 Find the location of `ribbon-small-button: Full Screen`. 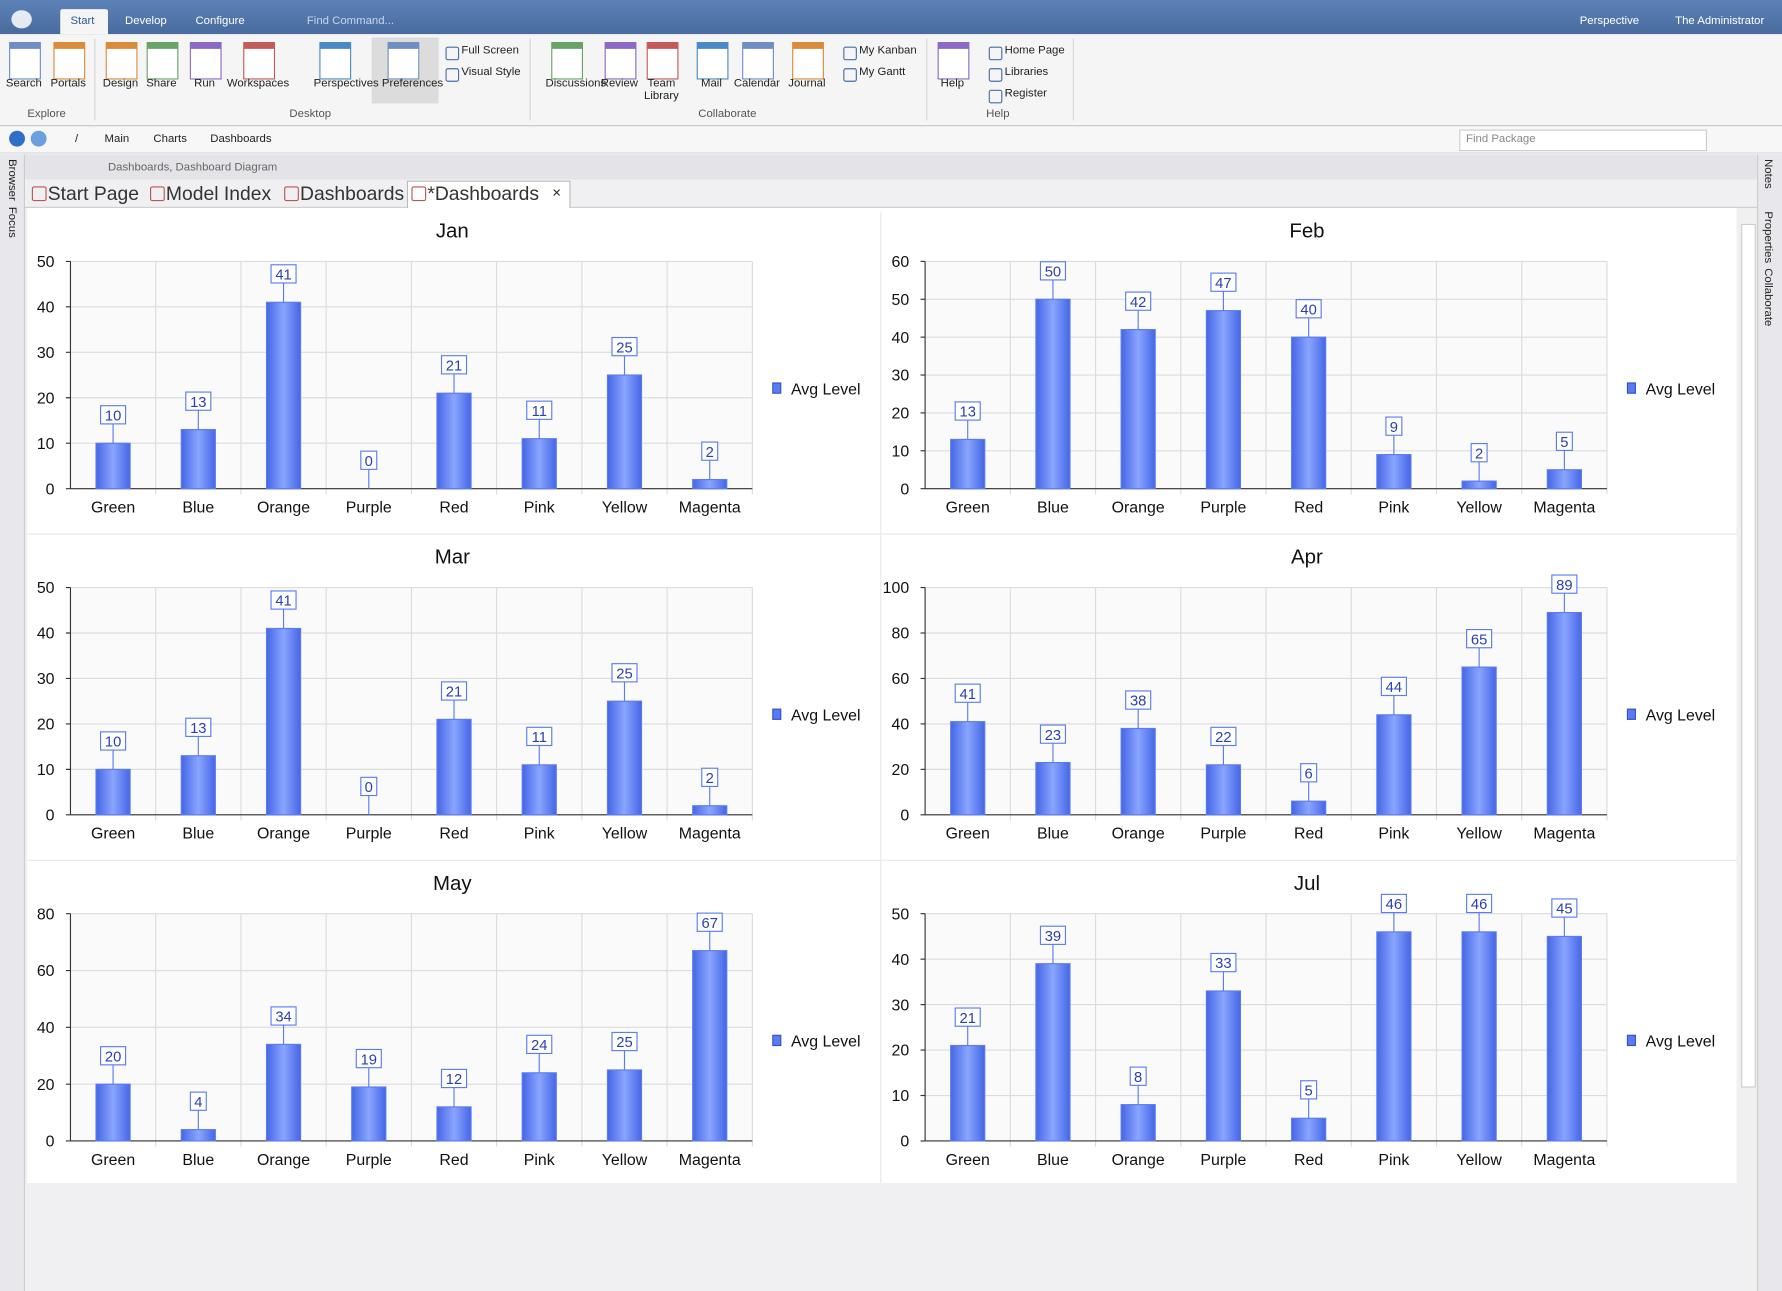

ribbon-small-button: Full Screen is located at coordinates (490, 50).